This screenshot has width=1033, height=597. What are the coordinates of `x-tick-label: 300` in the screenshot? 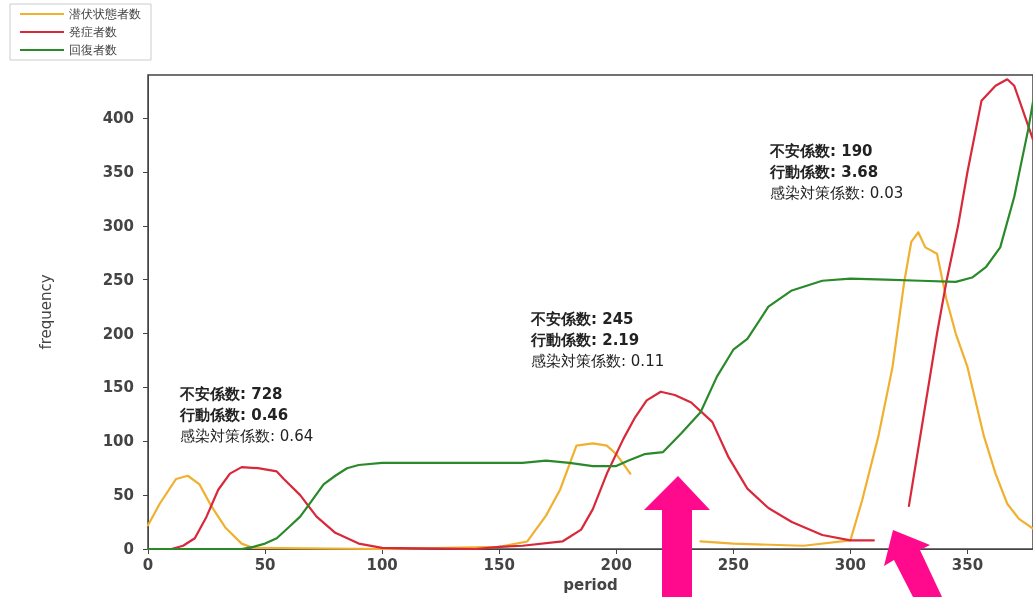 It's located at (850, 564).